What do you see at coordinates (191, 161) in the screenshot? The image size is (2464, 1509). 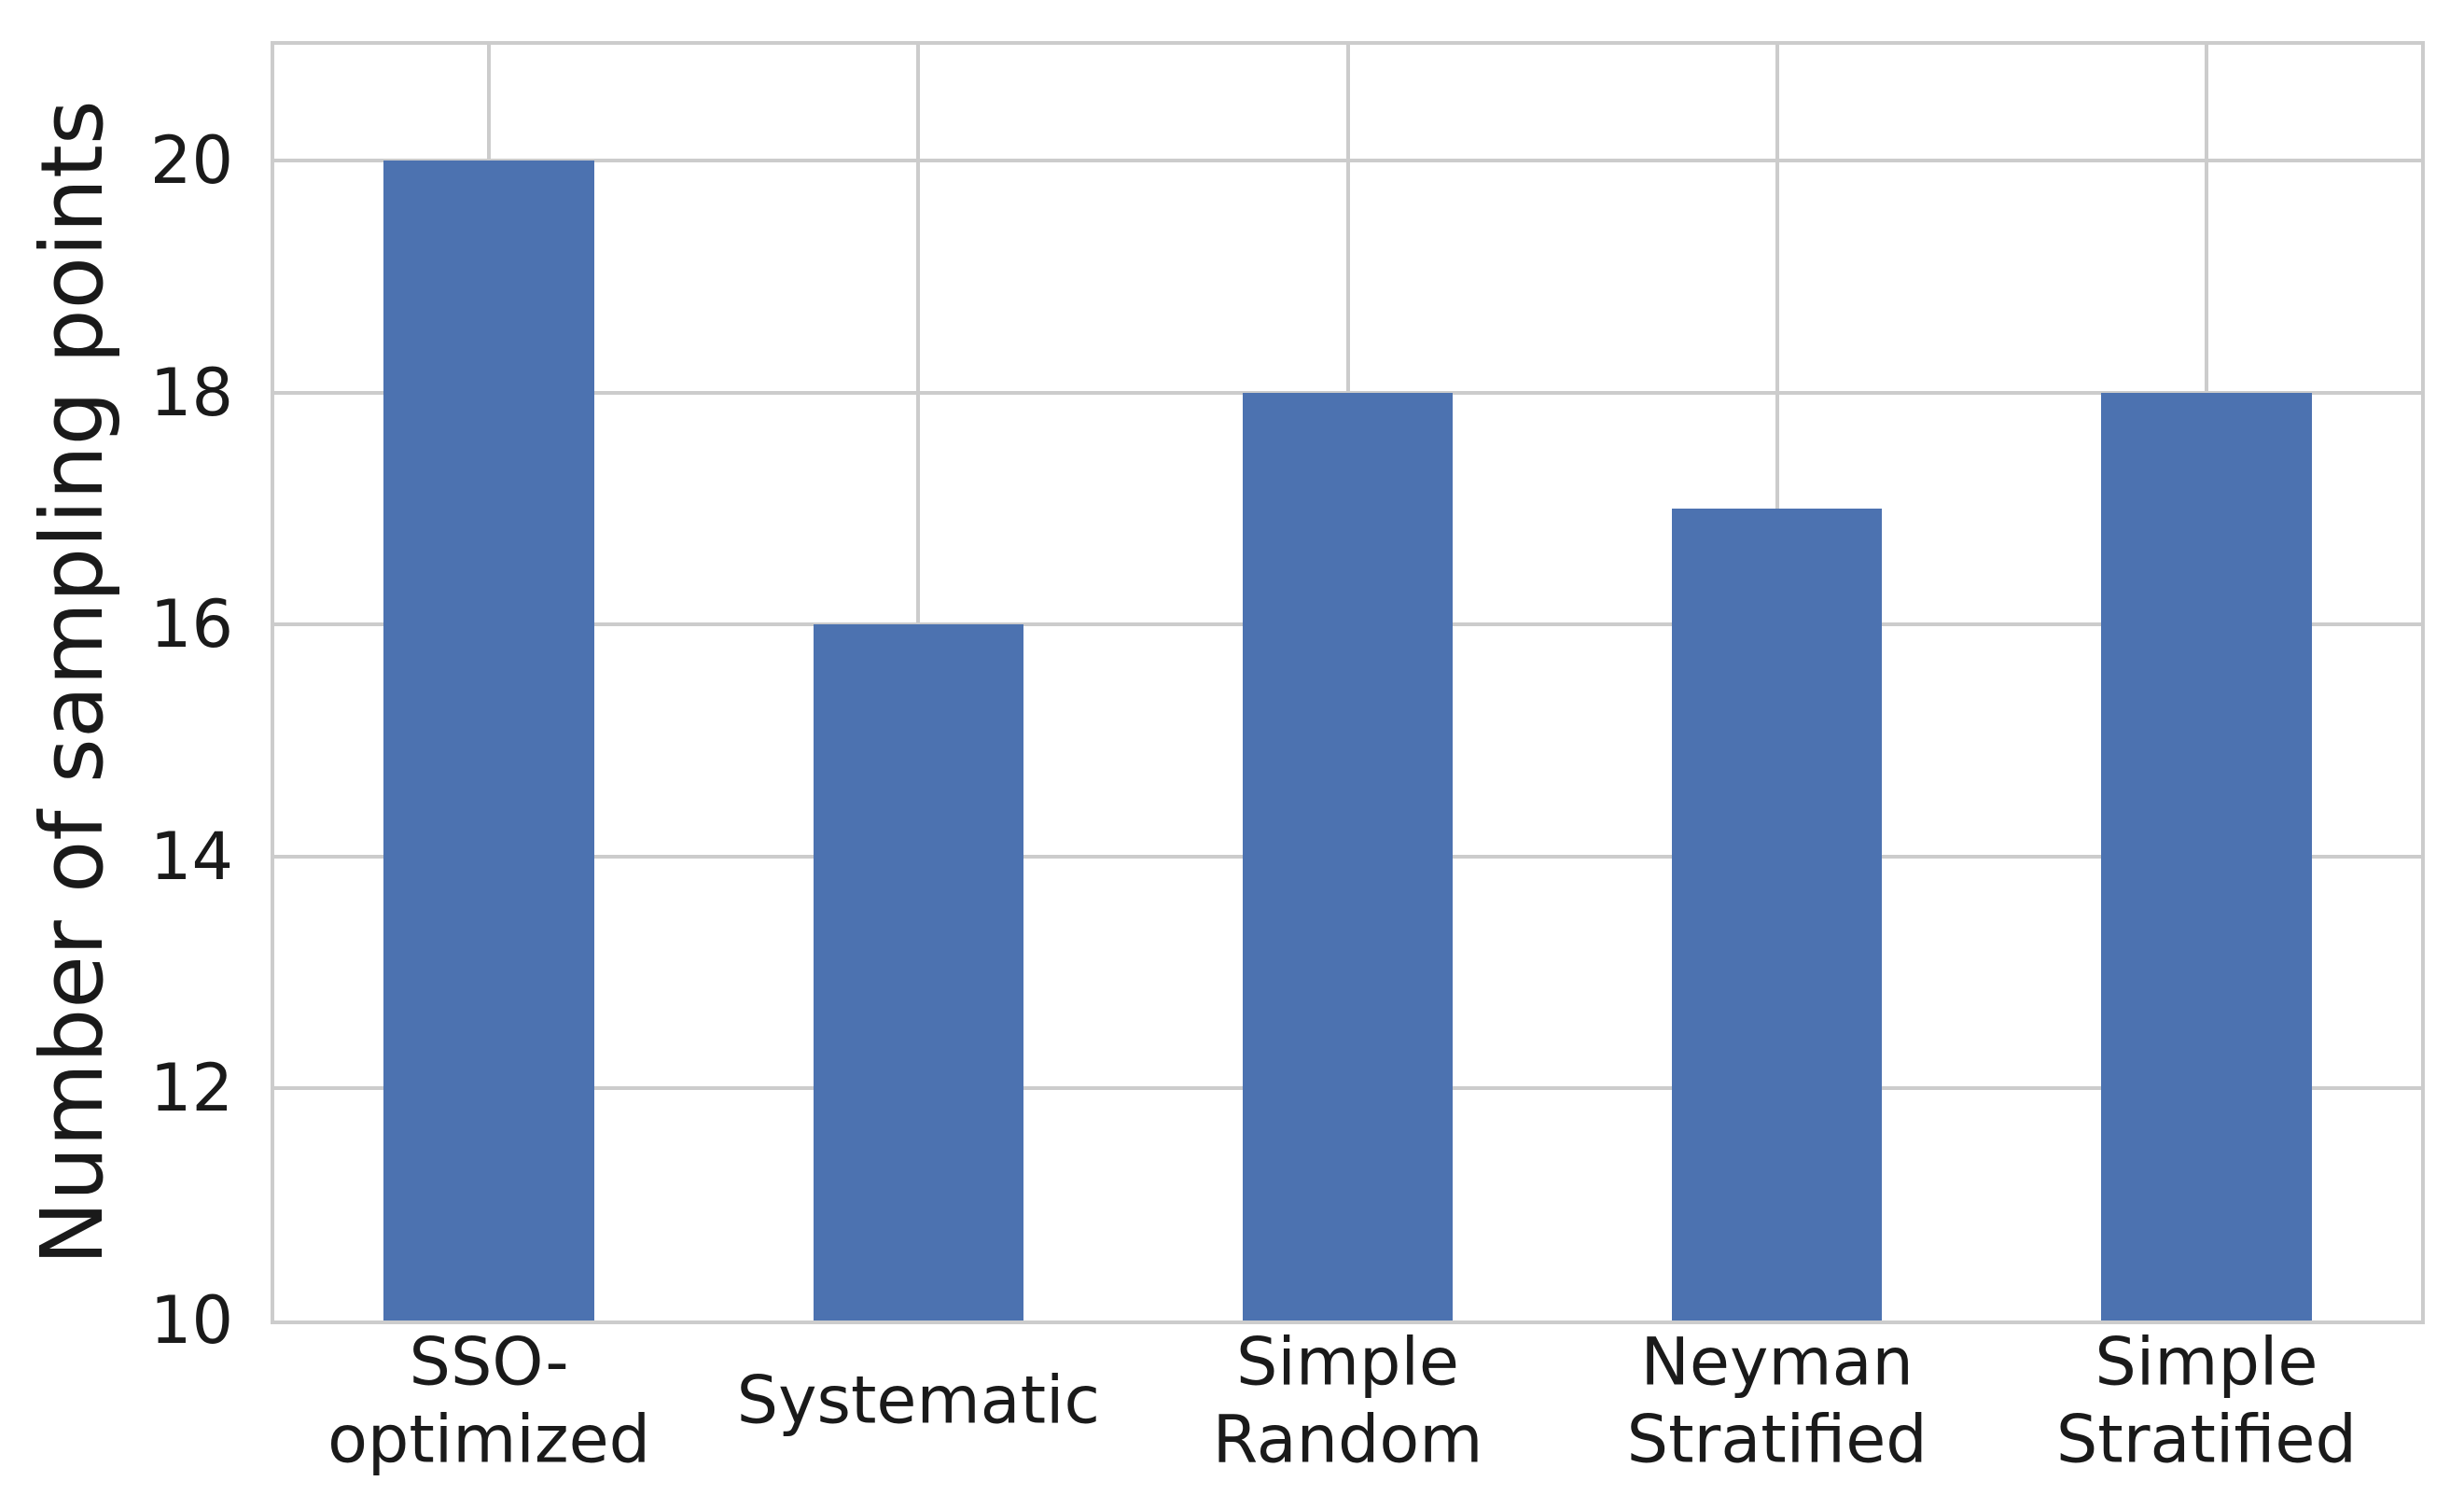 I see `y-tick-20: 20` at bounding box center [191, 161].